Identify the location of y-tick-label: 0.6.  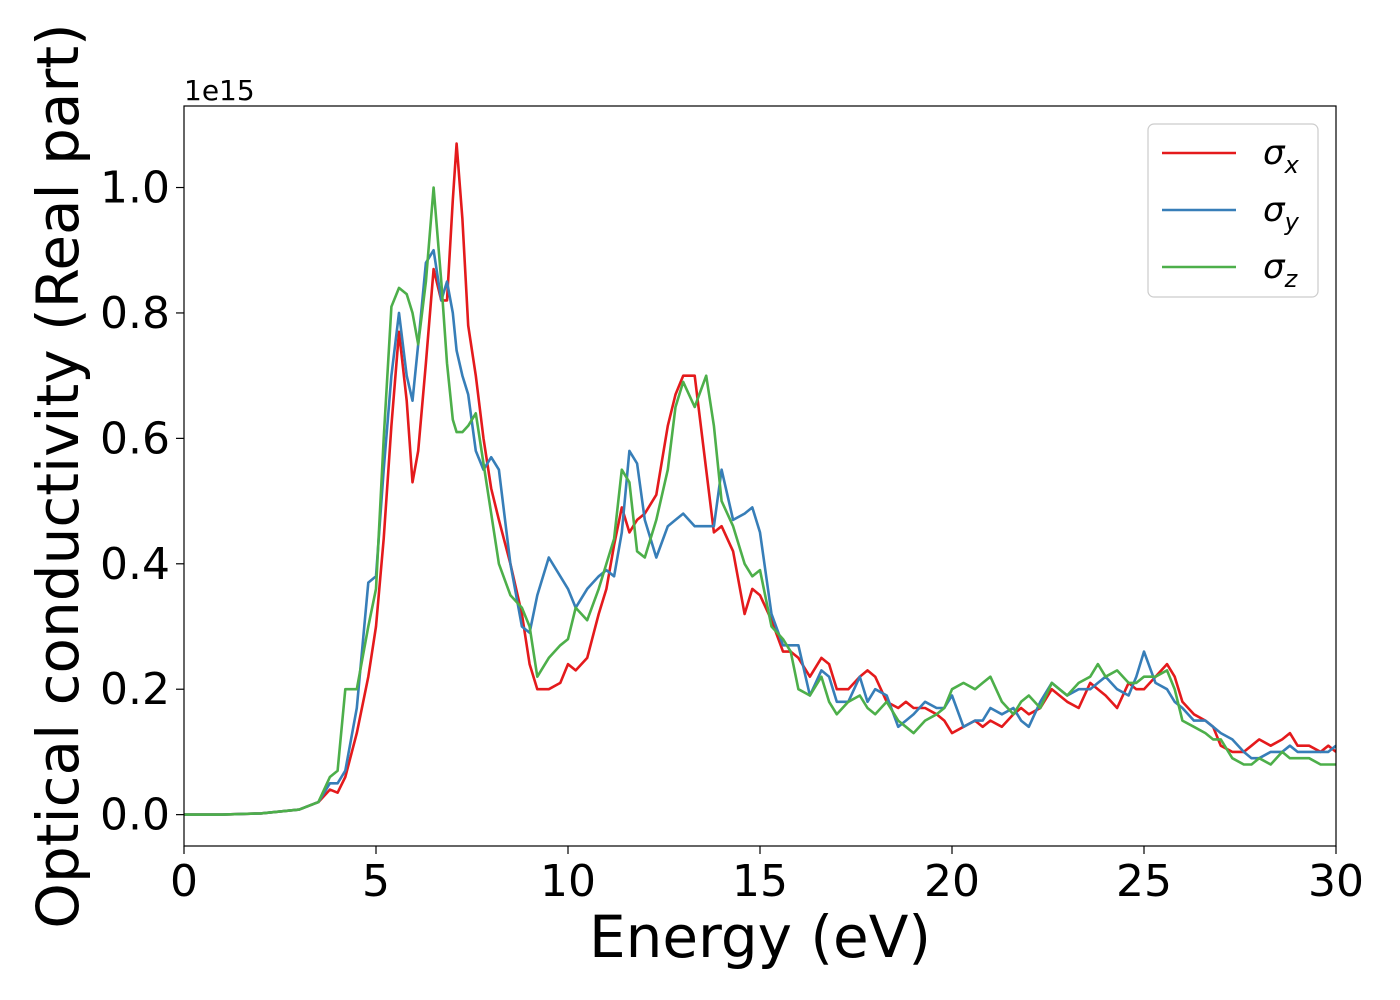
(135, 438).